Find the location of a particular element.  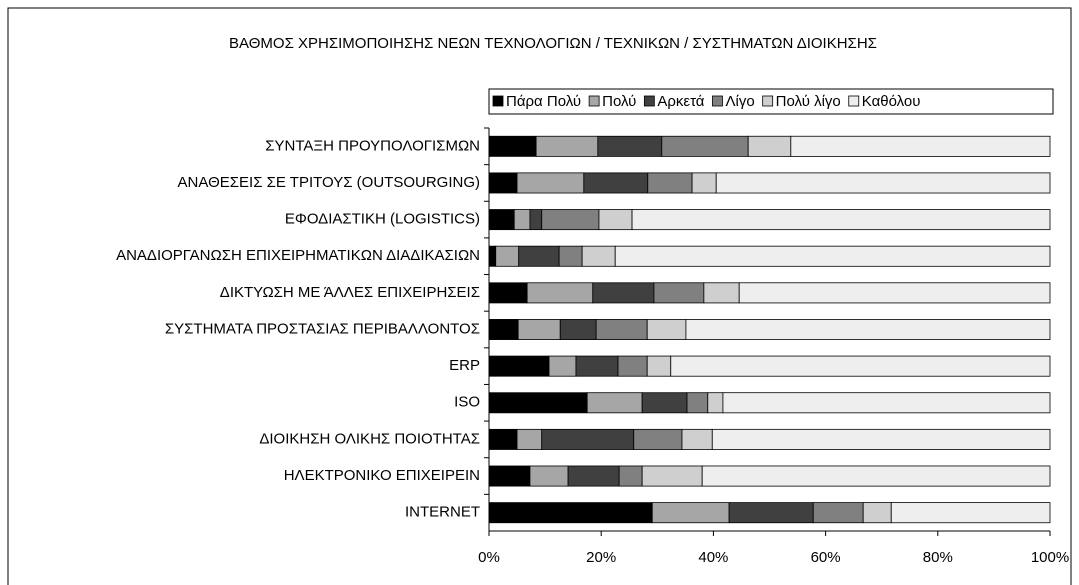

x-tick-label: 80% is located at coordinates (938, 557).